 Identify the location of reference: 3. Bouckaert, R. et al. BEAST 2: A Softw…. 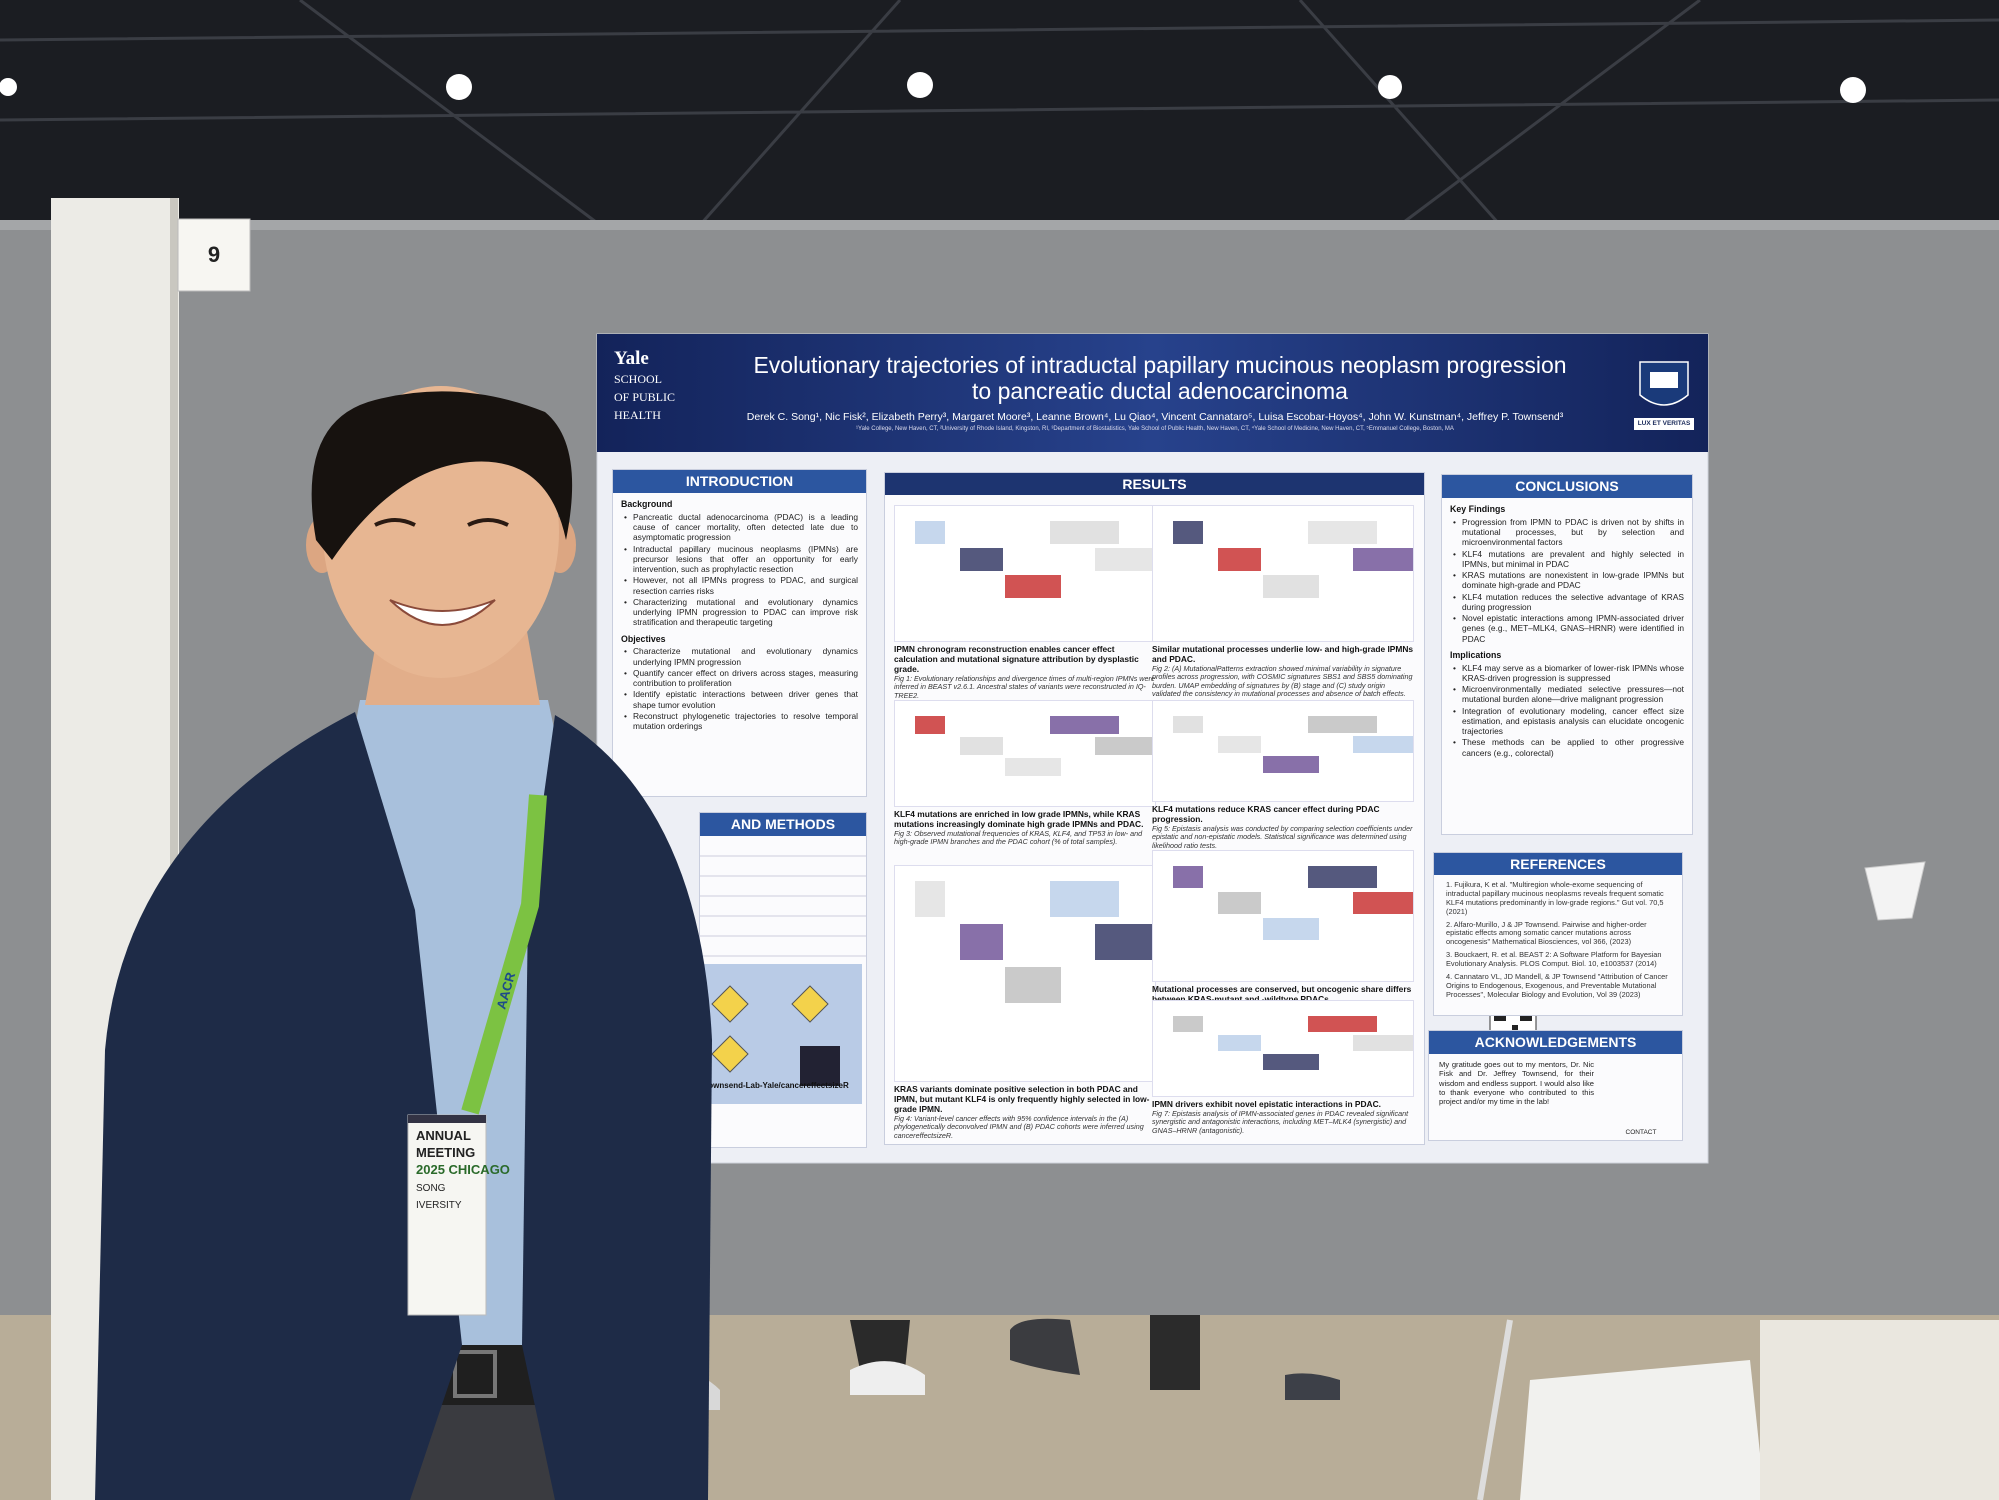
(1554, 959).